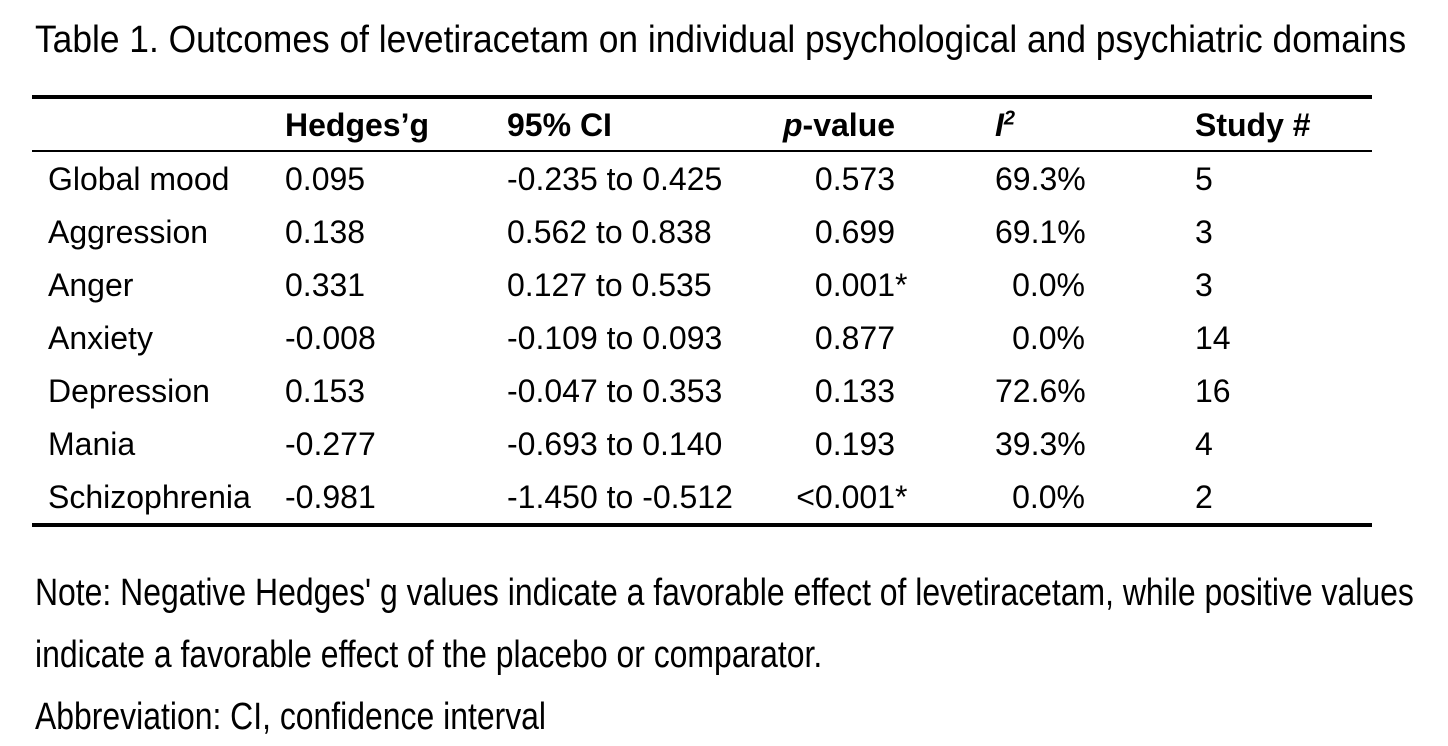  What do you see at coordinates (1213, 337) in the screenshot?
I see `study-count-cell: 14` at bounding box center [1213, 337].